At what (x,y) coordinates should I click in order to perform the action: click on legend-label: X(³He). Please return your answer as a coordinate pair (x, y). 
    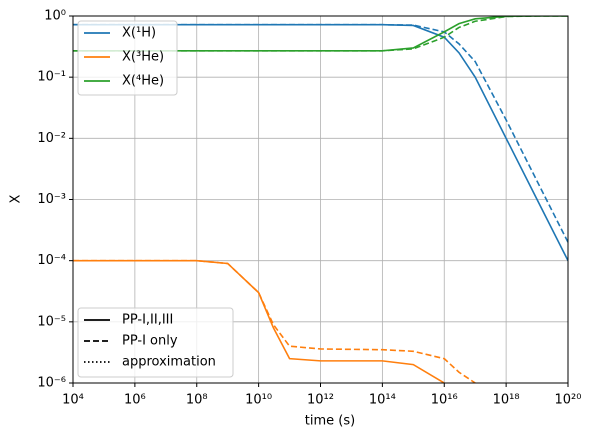
    Looking at the image, I should click on (143, 57).